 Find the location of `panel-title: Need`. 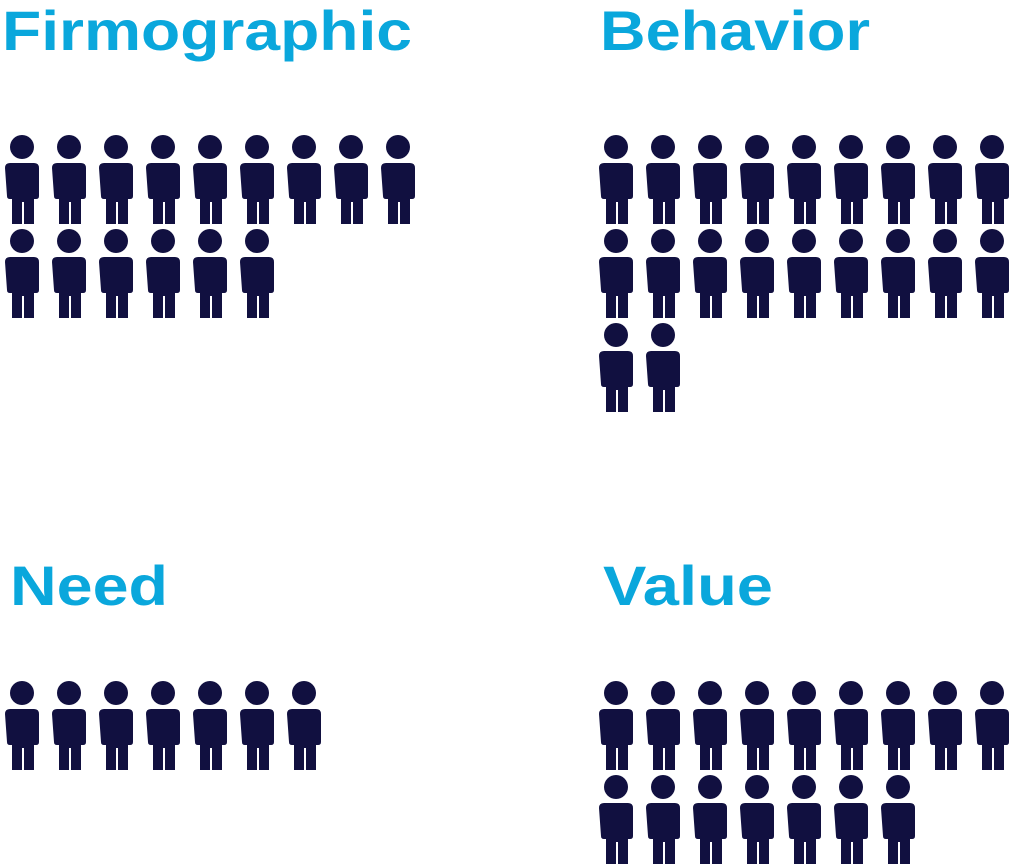

panel-title: Need is located at coordinates (89, 585).